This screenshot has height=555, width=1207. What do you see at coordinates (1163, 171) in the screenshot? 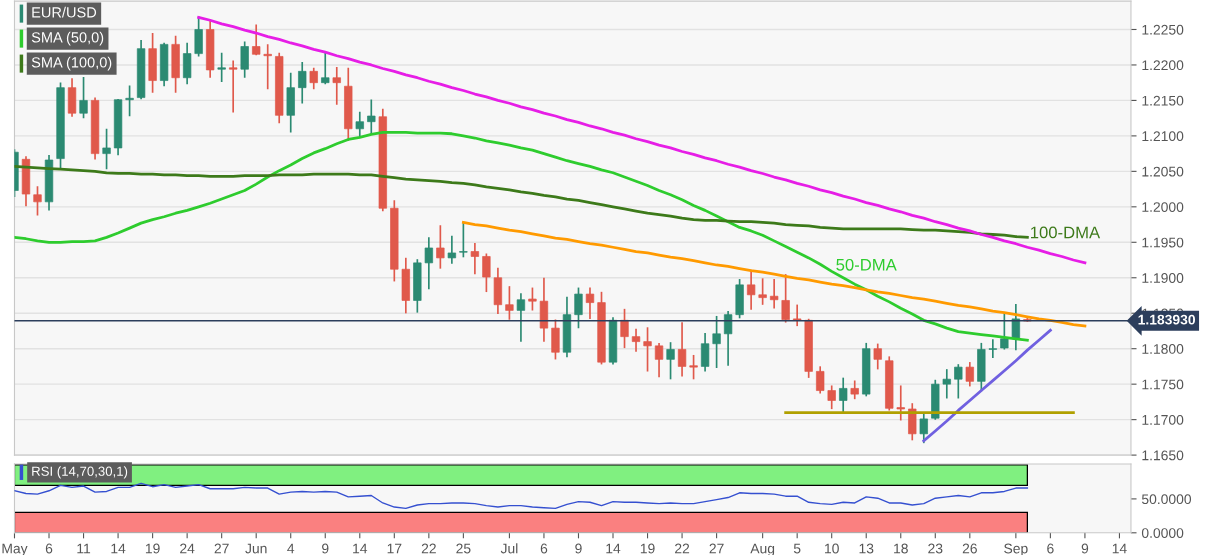
I see `y-tick-label: 1.2050` at bounding box center [1163, 171].